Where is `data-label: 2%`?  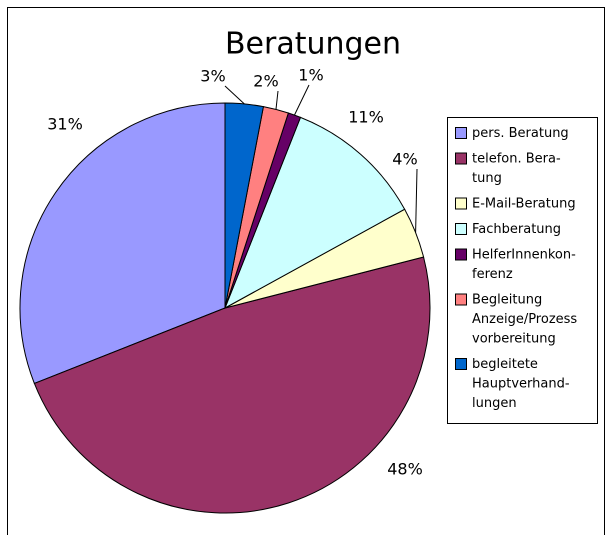 data-label: 2% is located at coordinates (265, 81).